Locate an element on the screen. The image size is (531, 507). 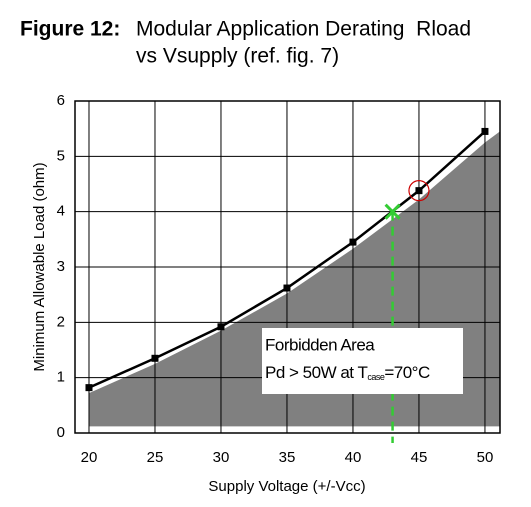
highlight-circle is located at coordinates (419, 191).